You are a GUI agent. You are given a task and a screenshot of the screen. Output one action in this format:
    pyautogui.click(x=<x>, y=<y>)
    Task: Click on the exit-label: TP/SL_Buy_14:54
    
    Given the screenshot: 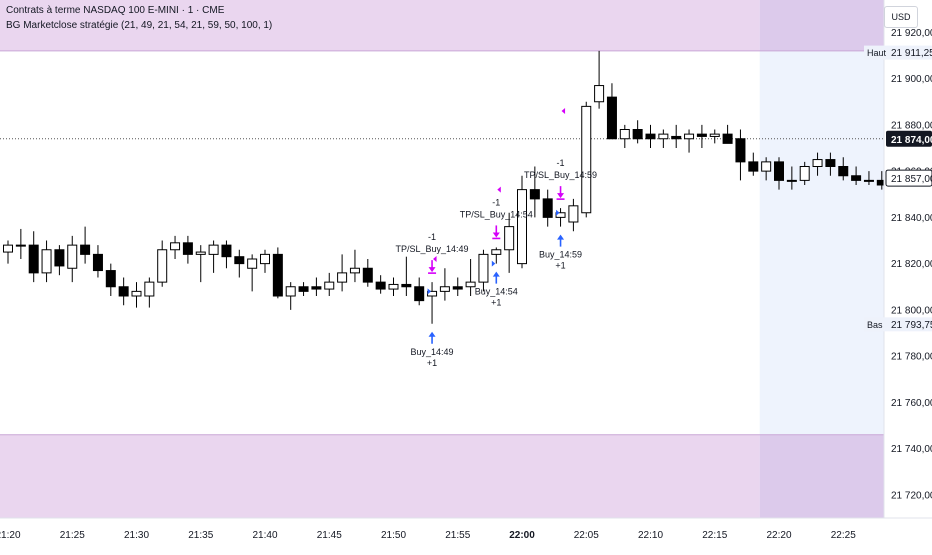 What is the action you would take?
    pyautogui.click(x=496, y=214)
    